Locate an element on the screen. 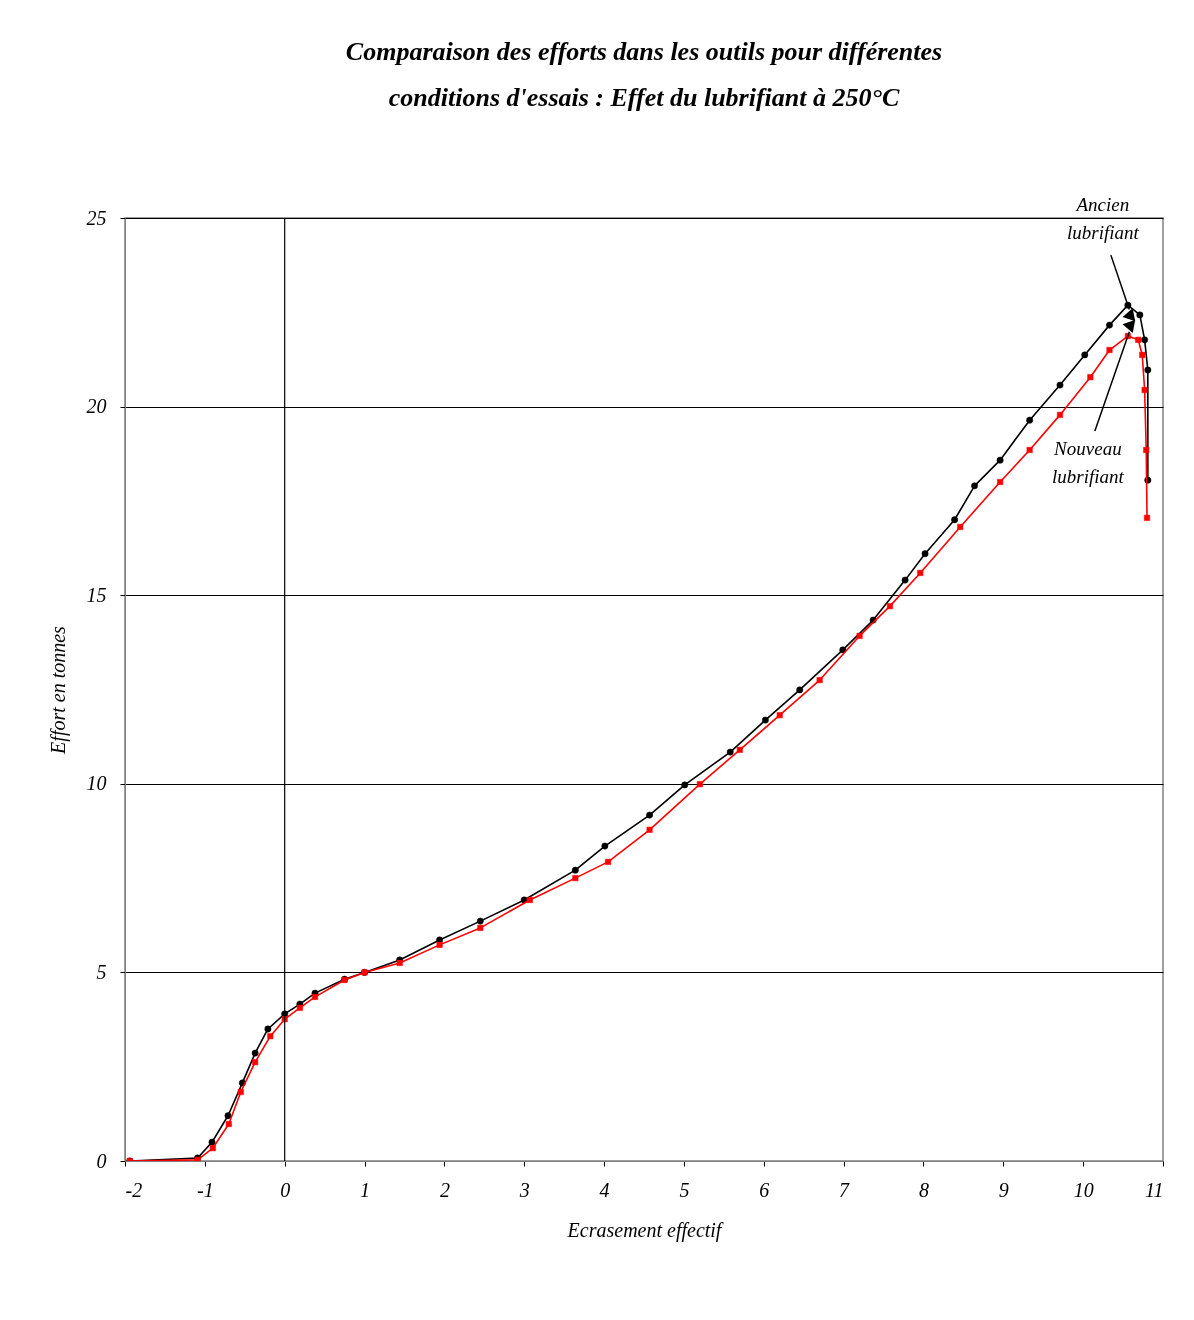 This screenshot has width=1194, height=1320. chart-title: Comparaison des efforts dans les outils pour différentes conditions d'essais : Effet du lubrifiant à 250°C is located at coordinates (644, 75).